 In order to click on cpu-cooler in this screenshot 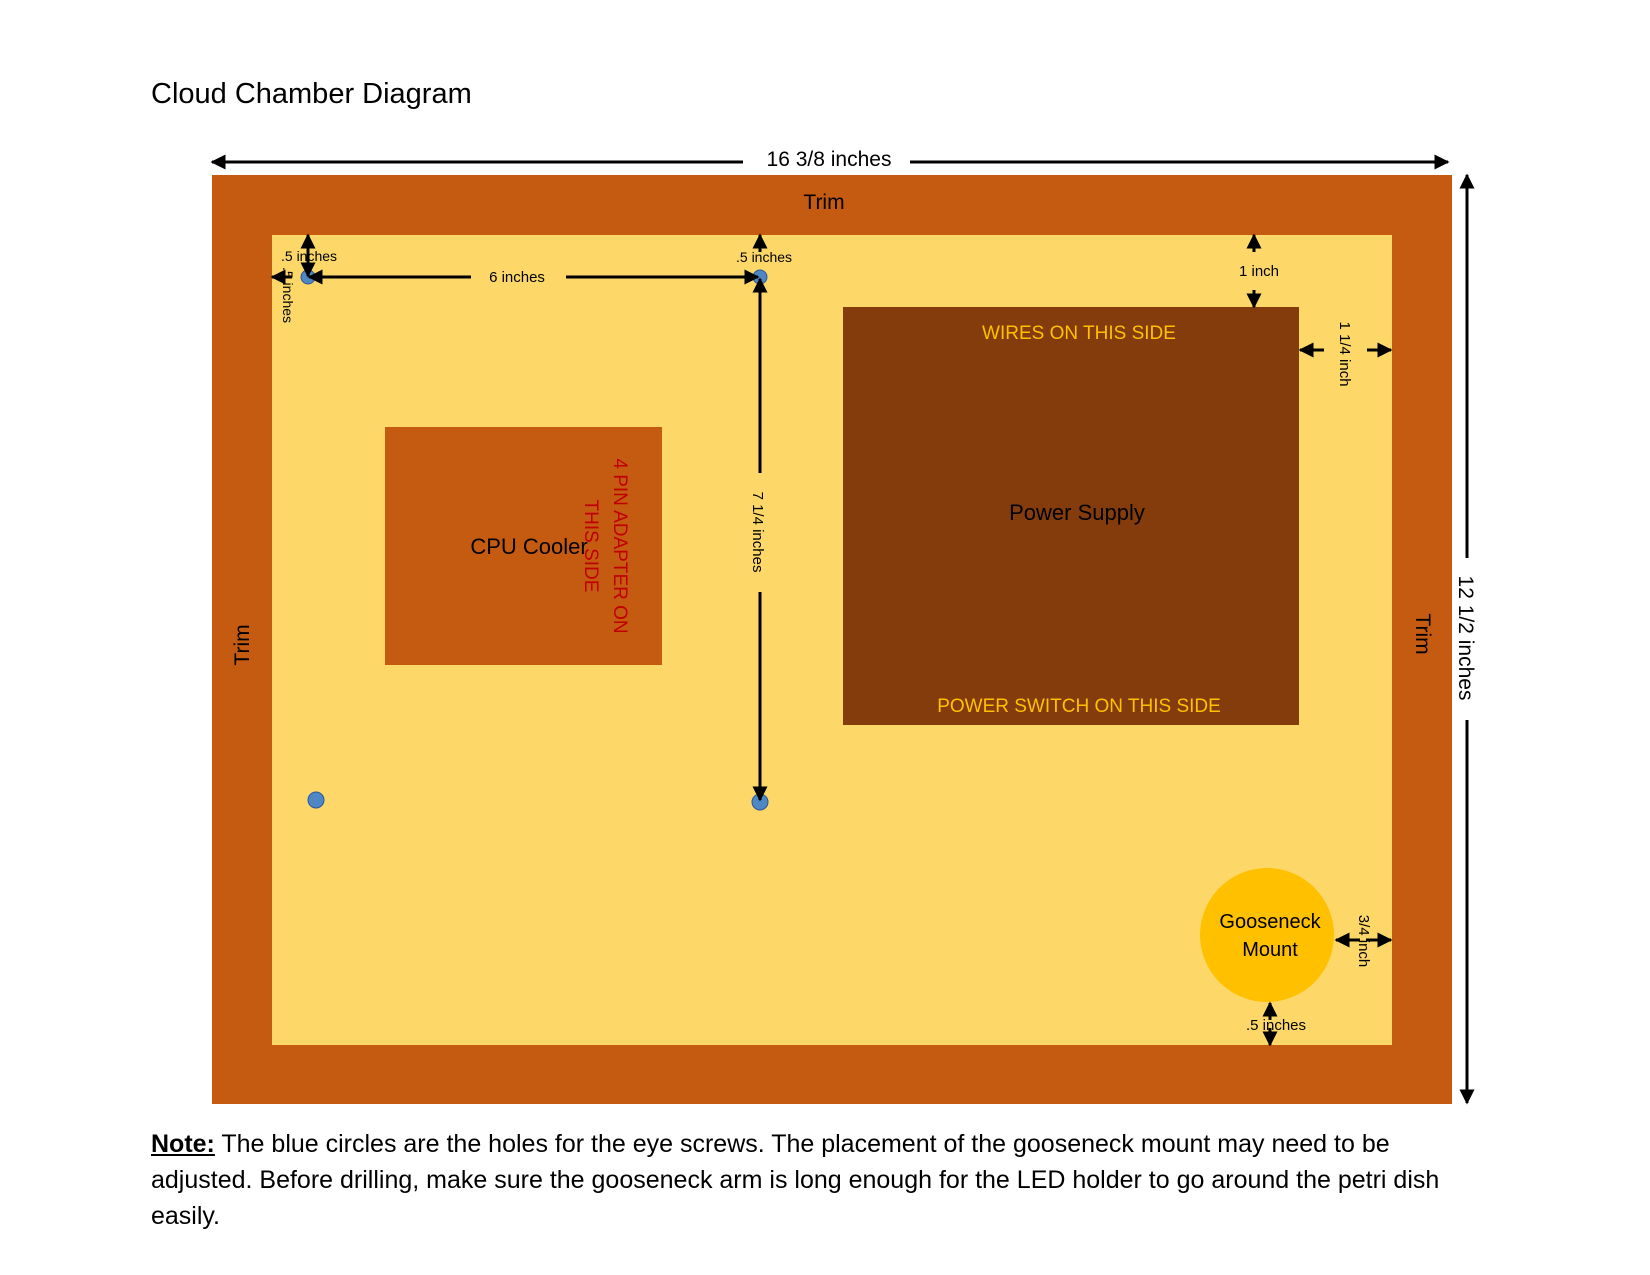, I will do `click(523, 546)`.